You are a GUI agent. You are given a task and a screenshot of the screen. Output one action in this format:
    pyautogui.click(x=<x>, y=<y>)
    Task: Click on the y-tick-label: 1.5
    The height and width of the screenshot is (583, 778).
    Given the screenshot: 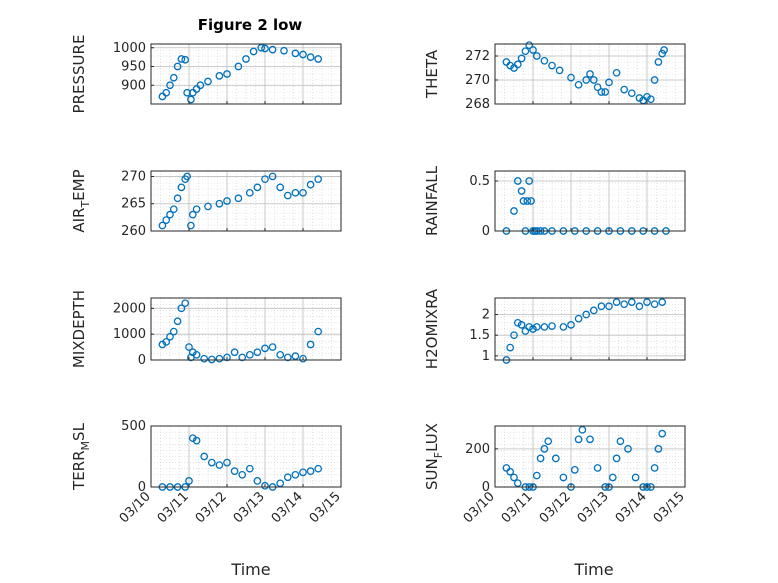 What is the action you would take?
    pyautogui.click(x=479, y=335)
    